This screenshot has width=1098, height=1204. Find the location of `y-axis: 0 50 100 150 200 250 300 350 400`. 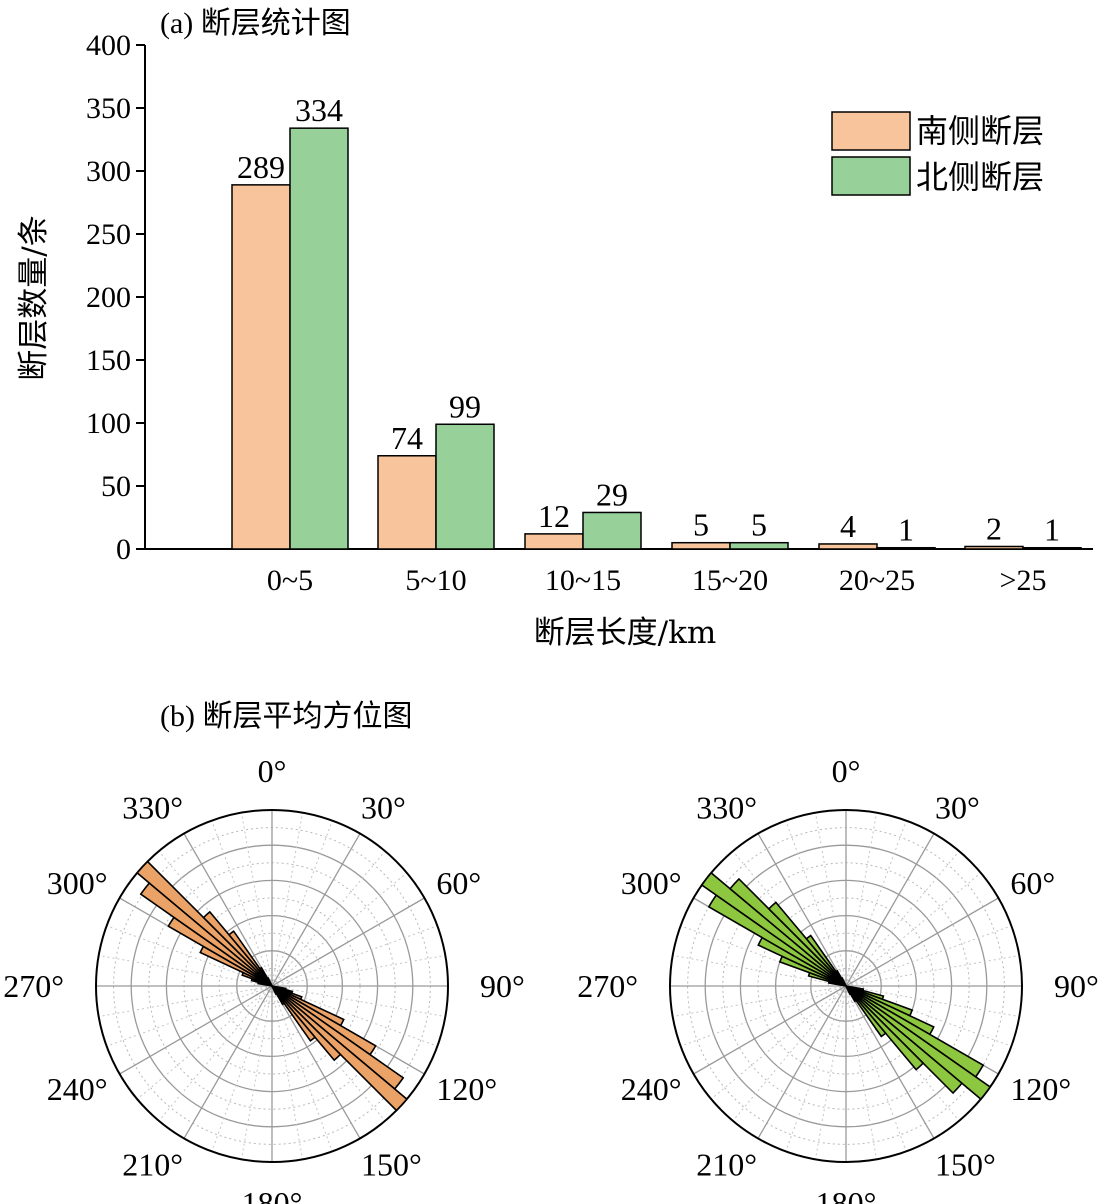

y-axis: 0 50 100 150 200 250 300 350 400 is located at coordinates (116, 297).